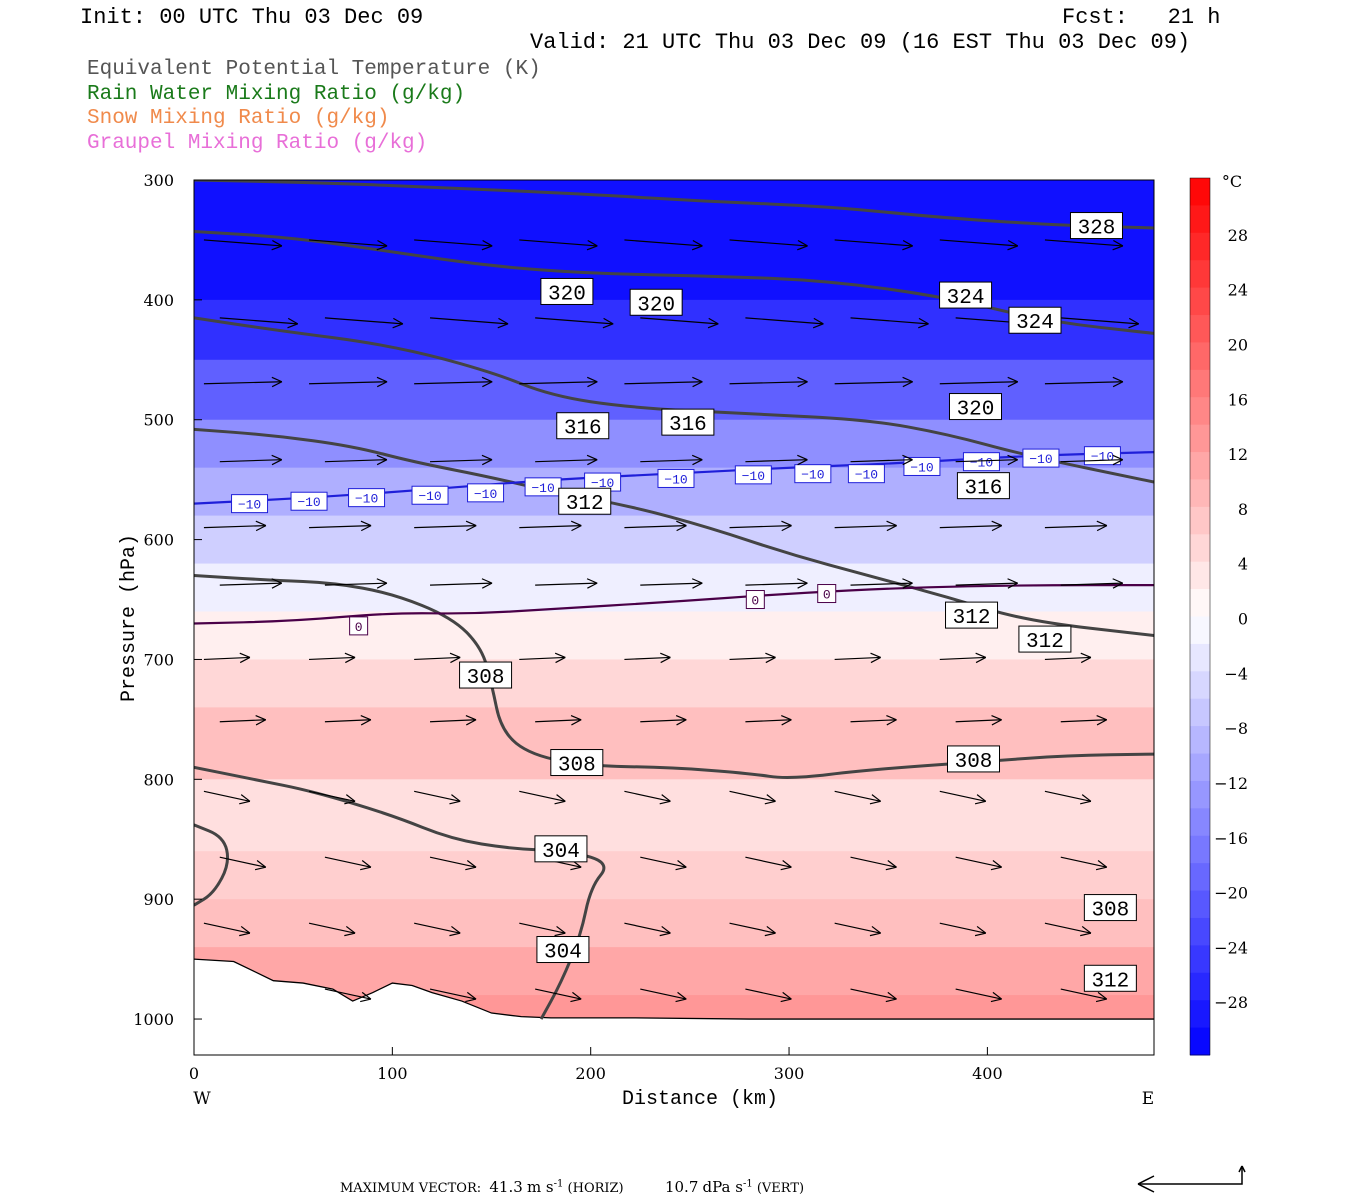 This screenshot has height=1200, width=1350. Describe the element at coordinates (158, 180) in the screenshot. I see `y-tick-label: 300` at that location.